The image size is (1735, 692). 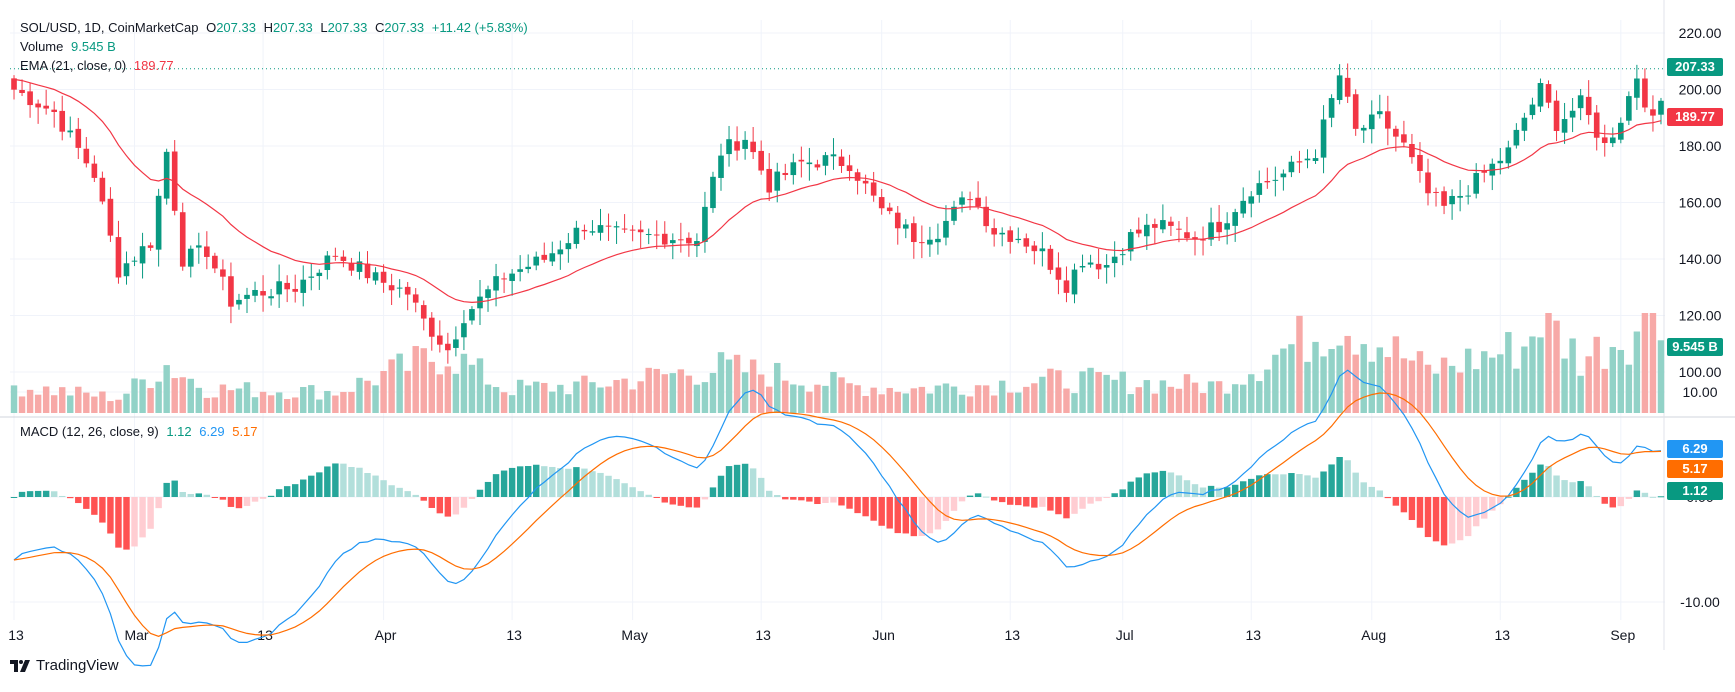 I want to click on tradingview-footer: TradingView, so click(x=64, y=665).